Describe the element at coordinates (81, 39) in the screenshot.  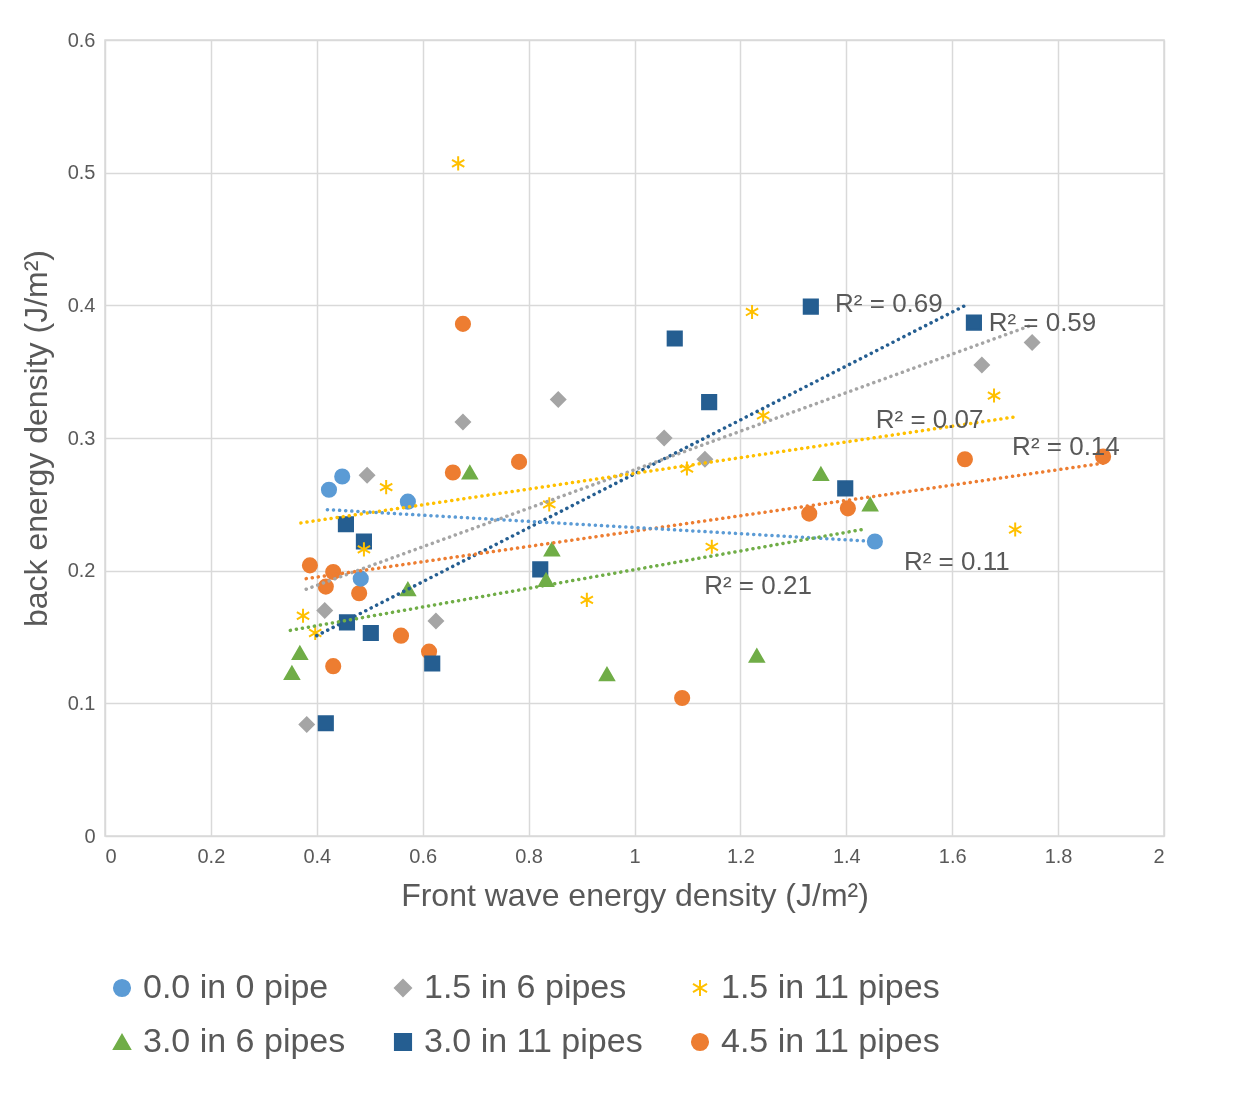
I see `y-tick-label: 0.6` at that location.